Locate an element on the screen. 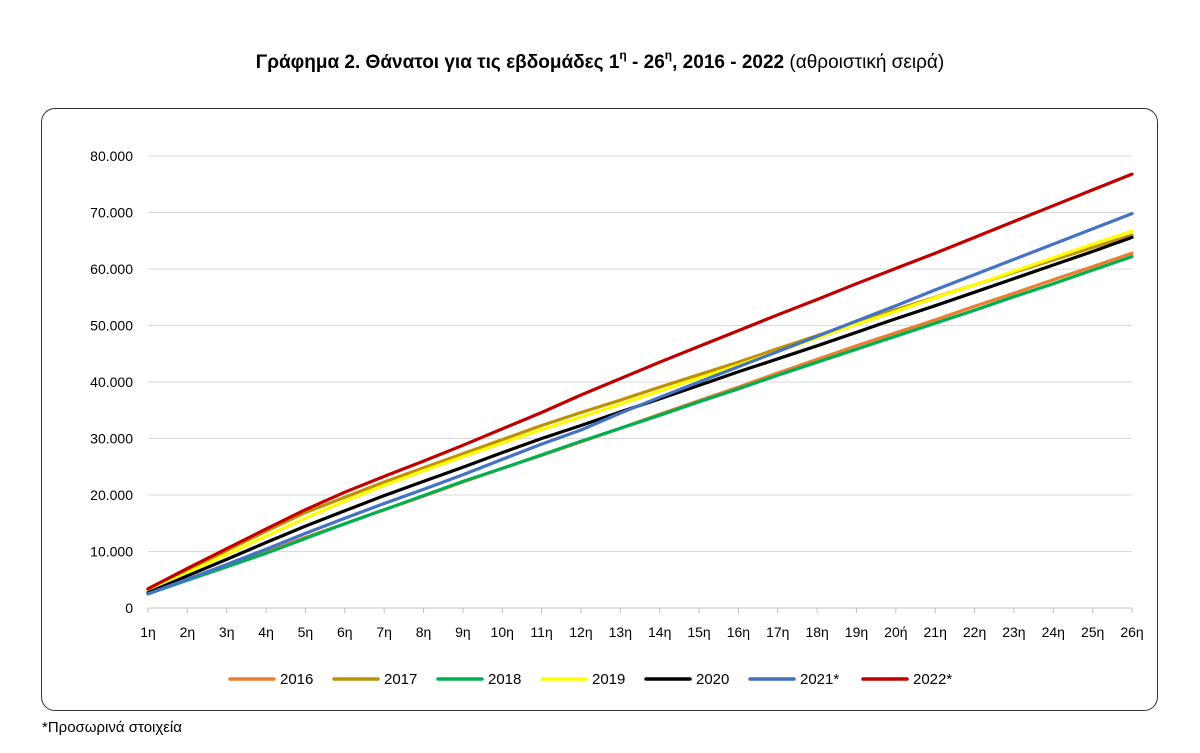 The width and height of the screenshot is (1200, 753). title-main-part1: Γράφημα 2. Θάνατοι για τις εβδομάδες 1 is located at coordinates (437, 62).